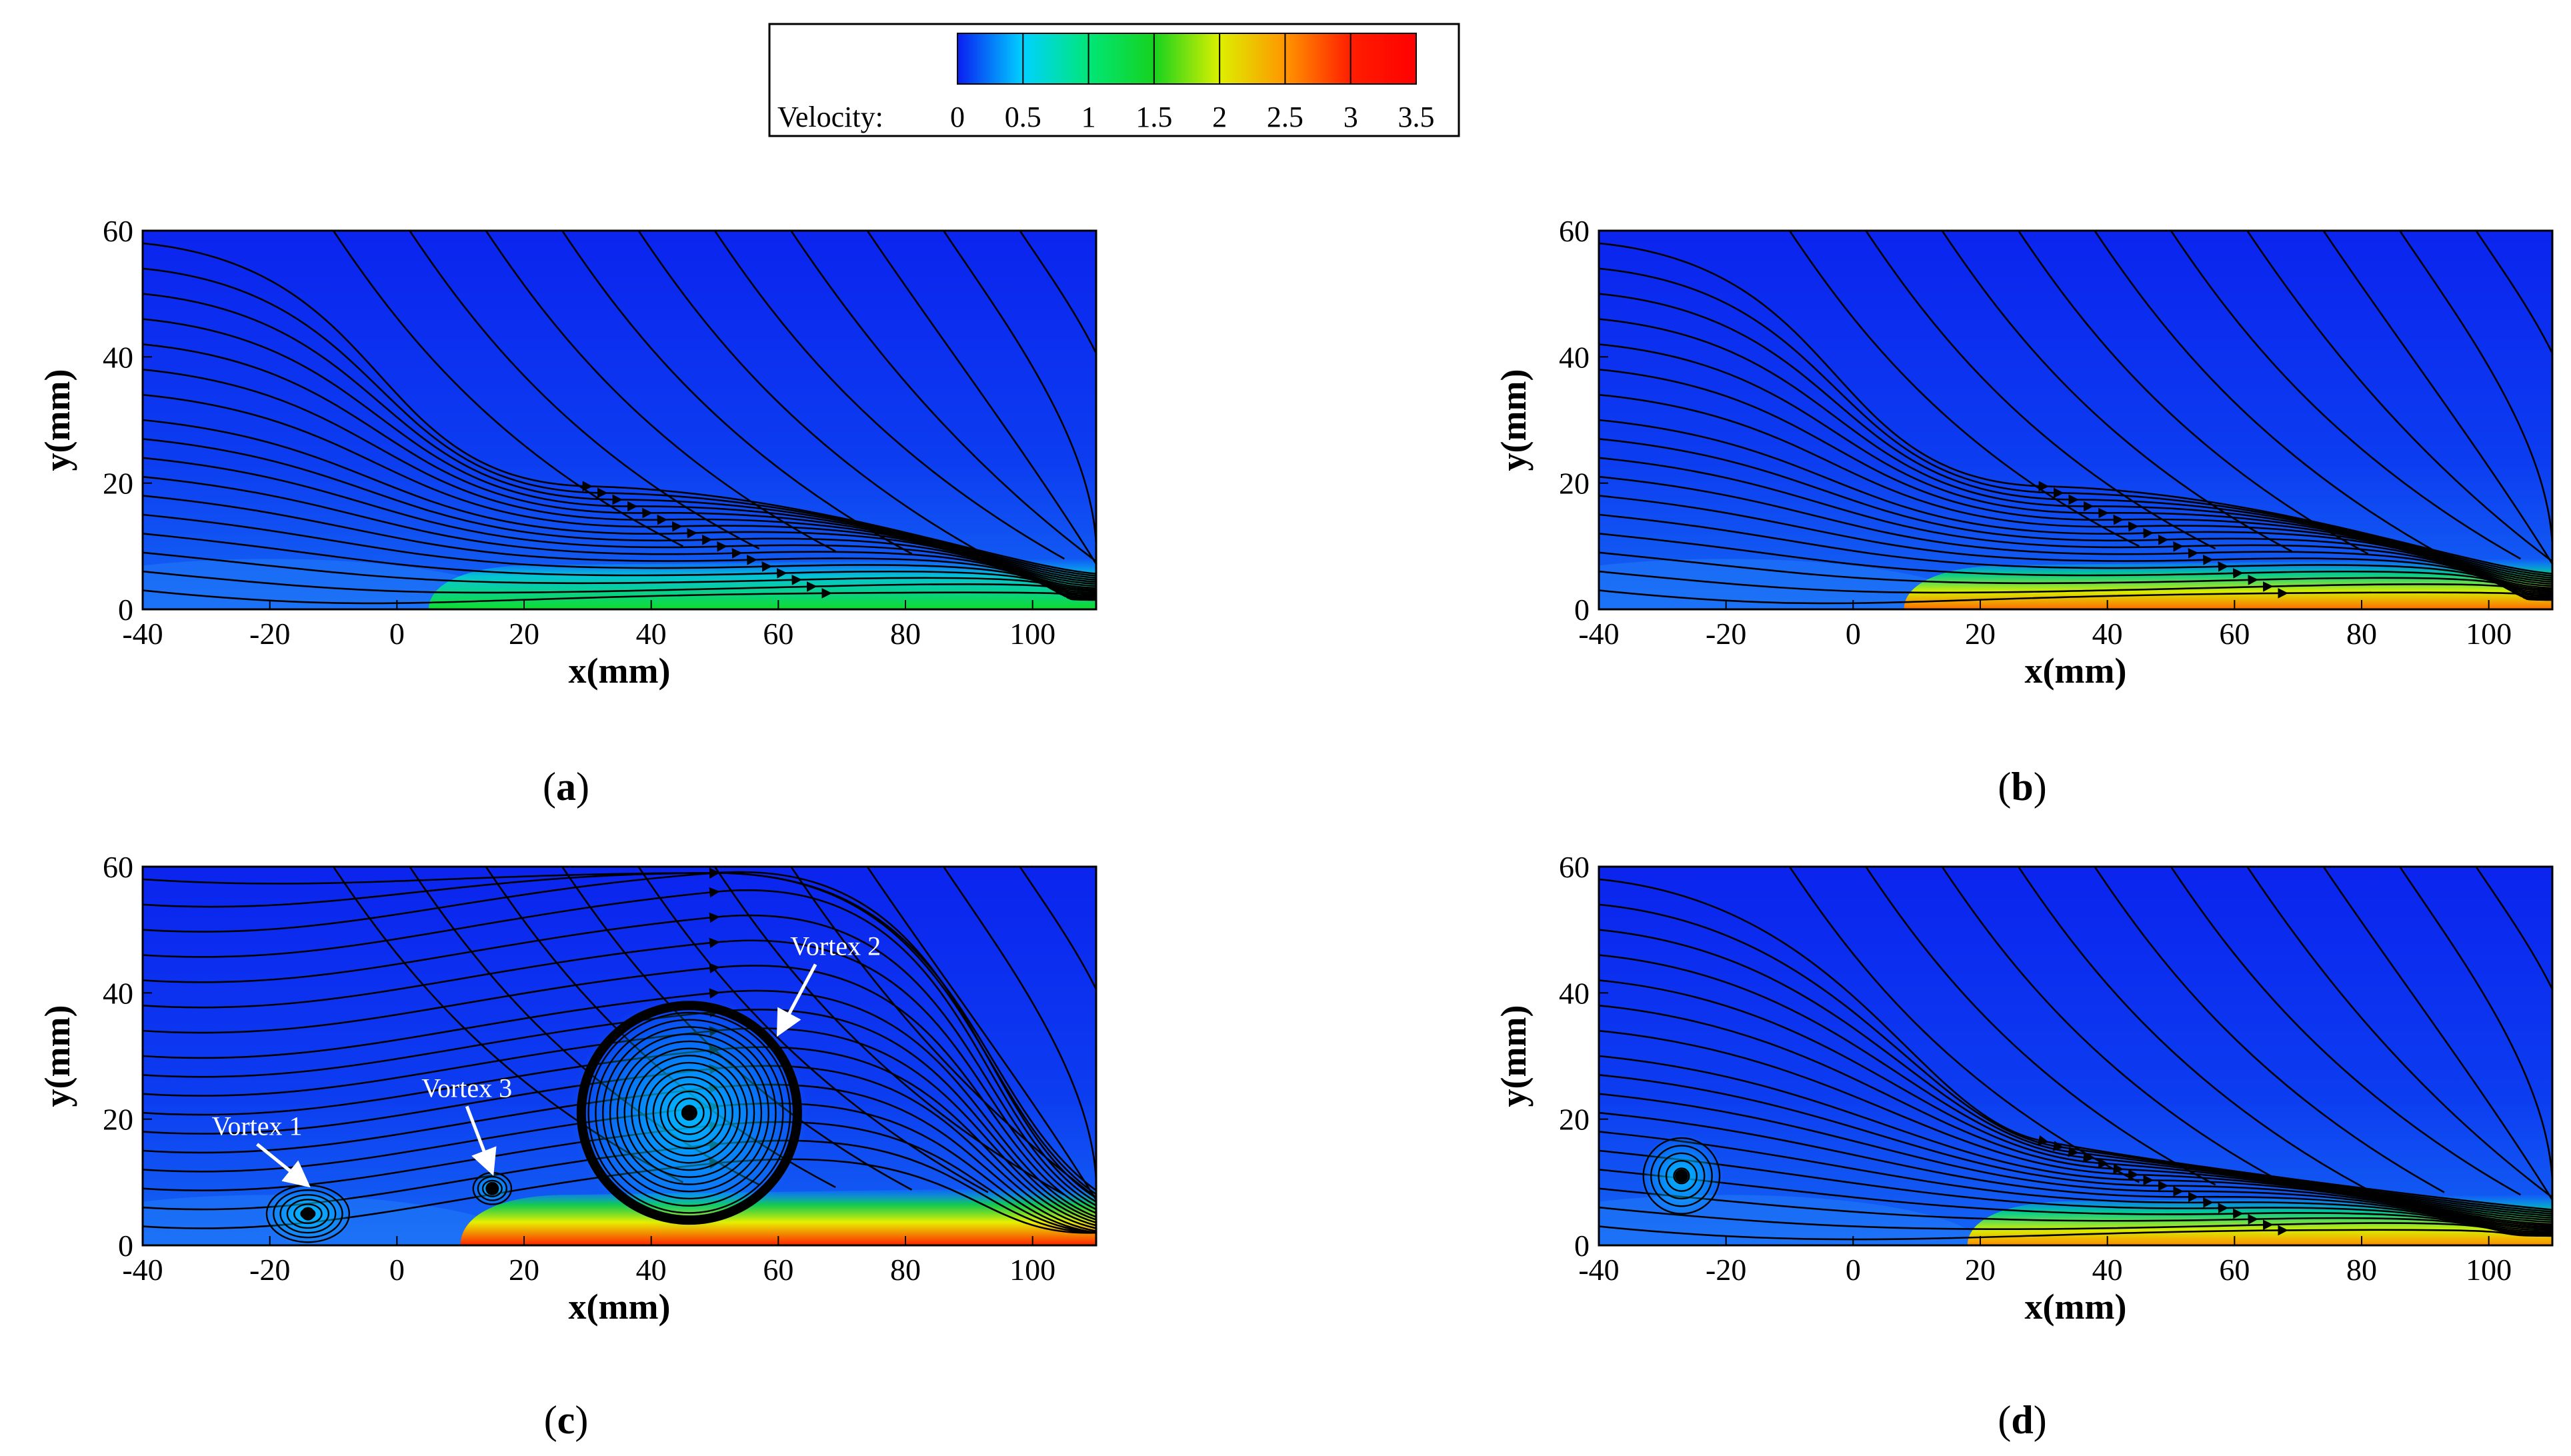 The height and width of the screenshot is (1456, 2571). What do you see at coordinates (1285, 117) in the screenshot?
I see `colorbar-tick-label: 2.5` at bounding box center [1285, 117].